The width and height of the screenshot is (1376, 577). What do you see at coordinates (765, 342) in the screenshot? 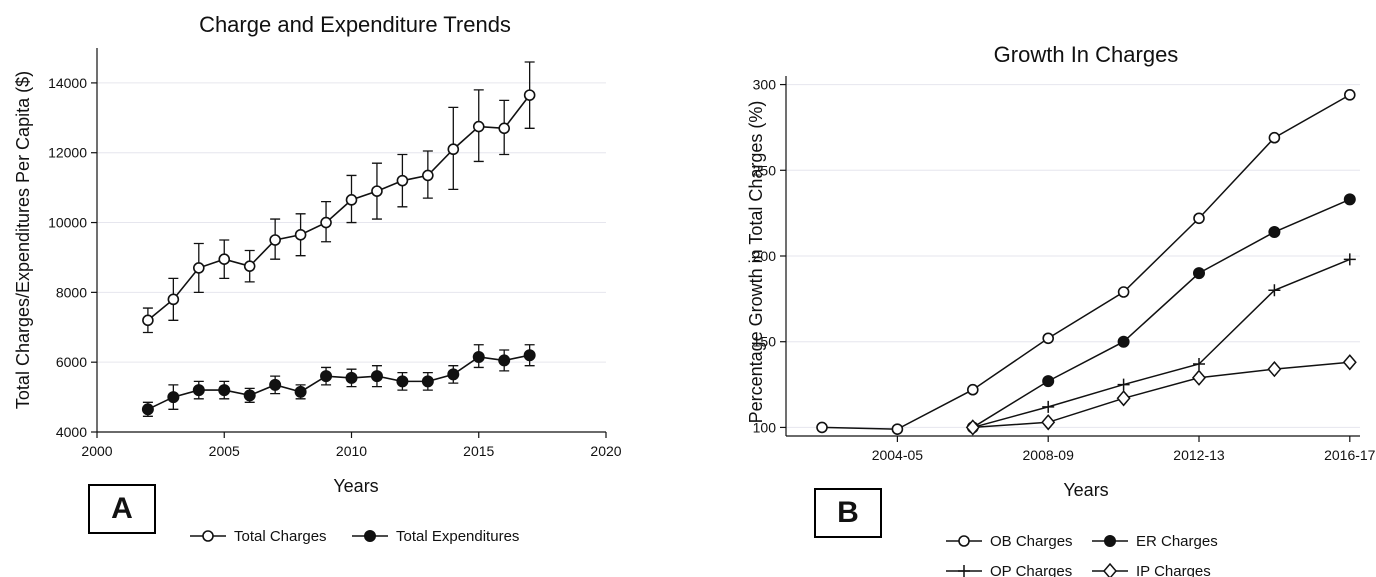
I see `y-tick-label: 150` at bounding box center [765, 342].